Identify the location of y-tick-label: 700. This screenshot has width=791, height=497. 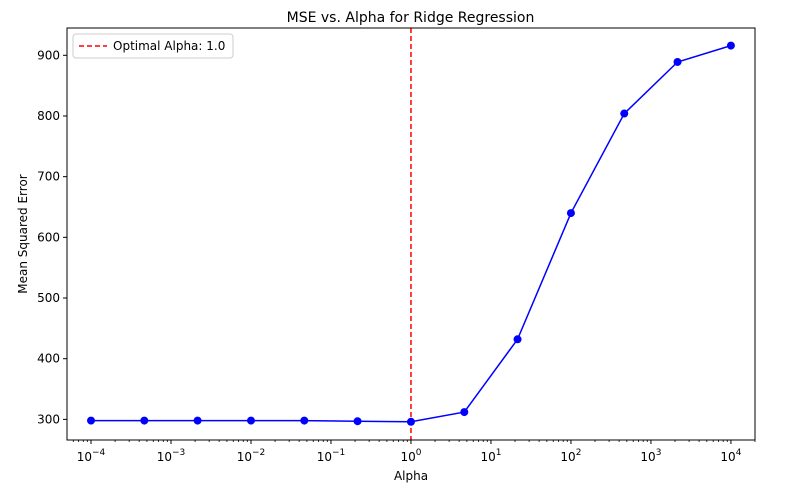
(48, 177).